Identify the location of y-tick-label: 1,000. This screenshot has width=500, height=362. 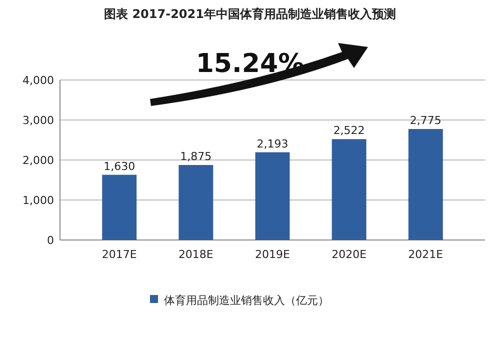
(38, 200).